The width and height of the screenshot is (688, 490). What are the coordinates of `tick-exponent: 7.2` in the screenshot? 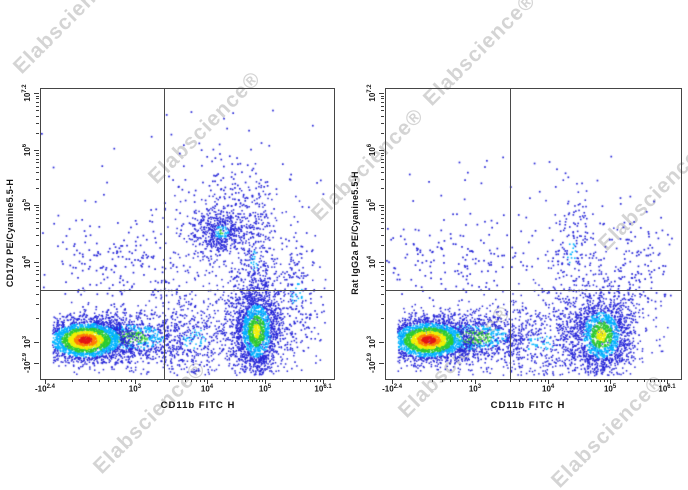 It's located at (370, 88).